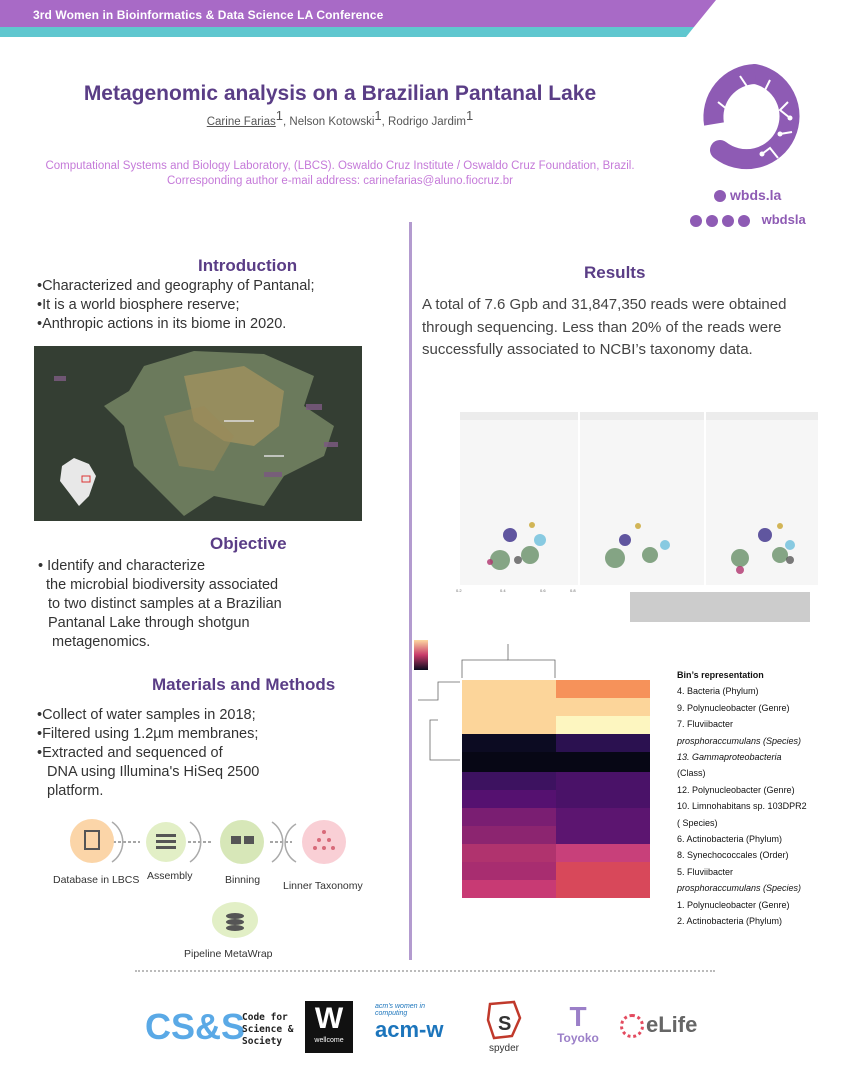  I want to click on bin-item: (Class), so click(691, 773).